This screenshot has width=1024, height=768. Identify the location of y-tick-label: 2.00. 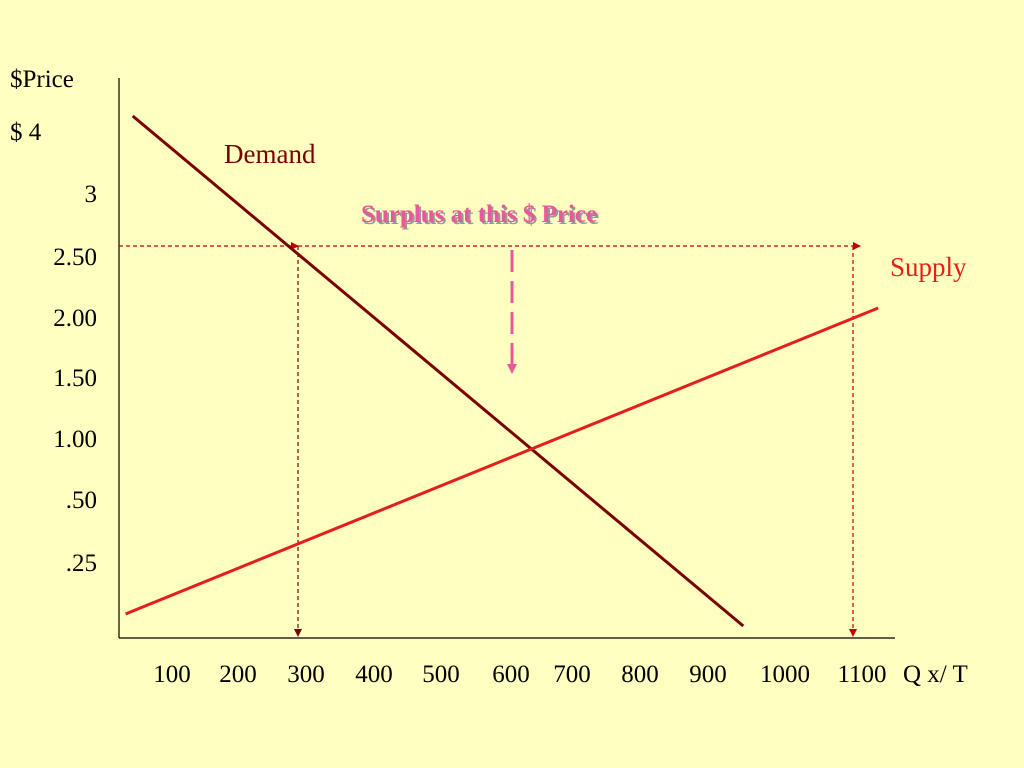
(75, 318).